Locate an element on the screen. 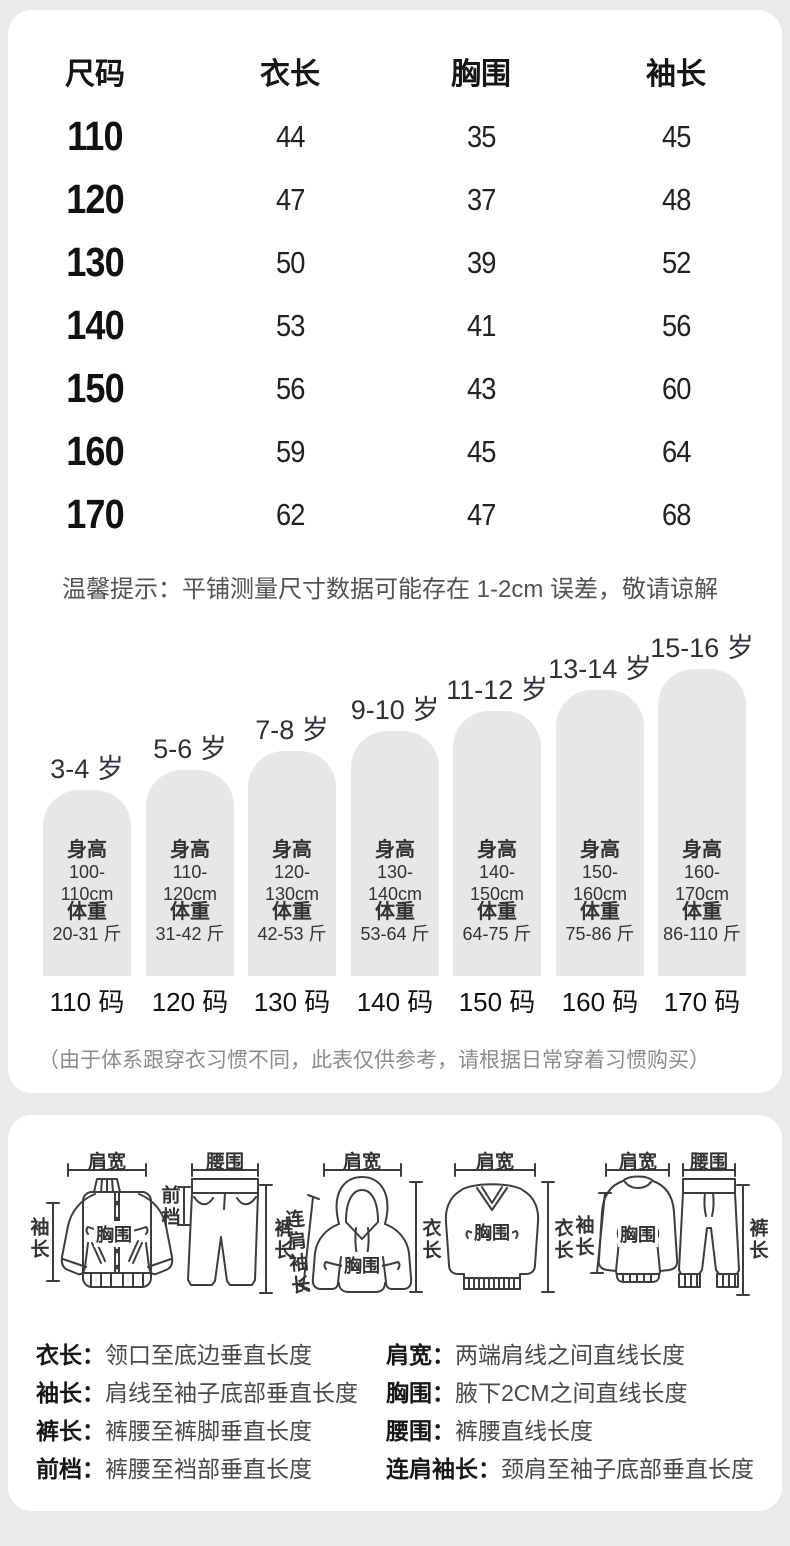  garment-diagrams is located at coordinates (398, 1229).